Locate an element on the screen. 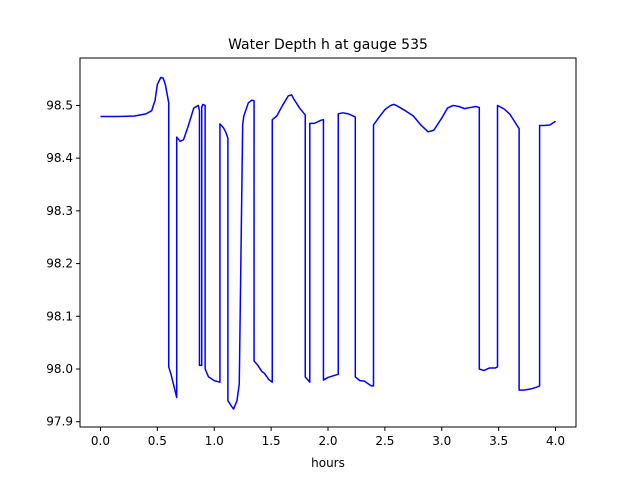 The image size is (640, 480). y-tick-label: 98.5 is located at coordinates (59, 105).